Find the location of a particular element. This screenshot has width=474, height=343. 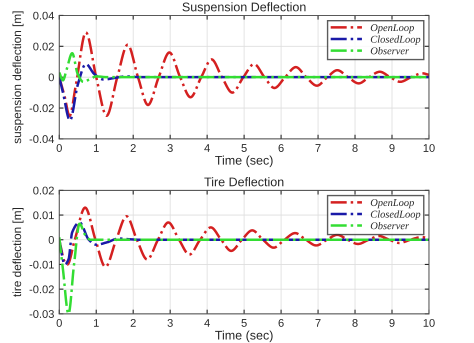

y-tick-label: 0.01 is located at coordinates (43, 215).